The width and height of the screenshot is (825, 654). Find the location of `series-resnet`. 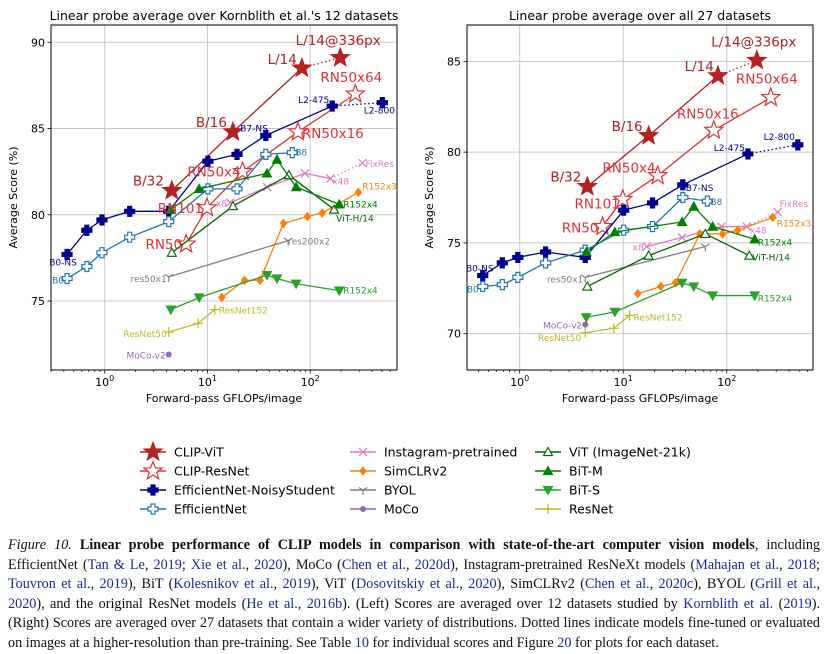

series-resnet is located at coordinates (607, 324).